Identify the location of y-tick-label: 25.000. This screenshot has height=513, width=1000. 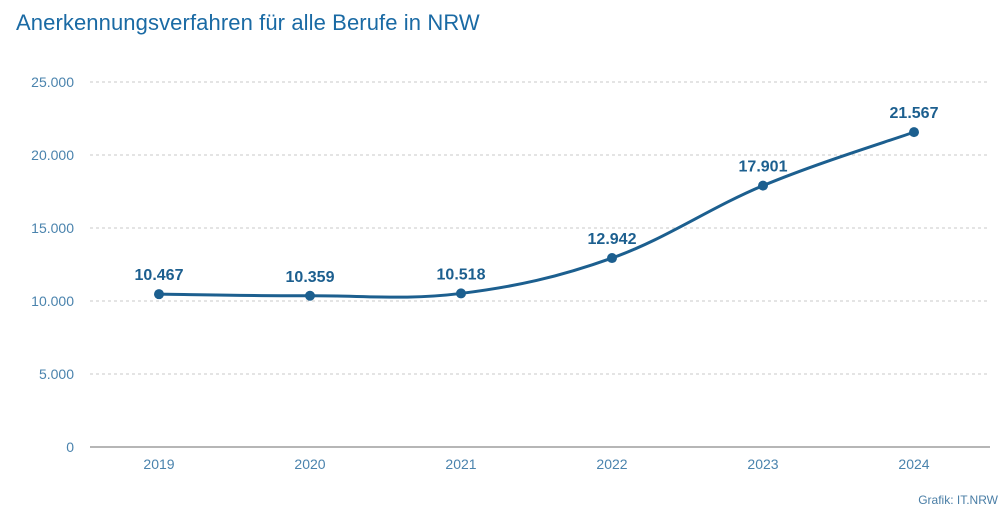
(52, 82).